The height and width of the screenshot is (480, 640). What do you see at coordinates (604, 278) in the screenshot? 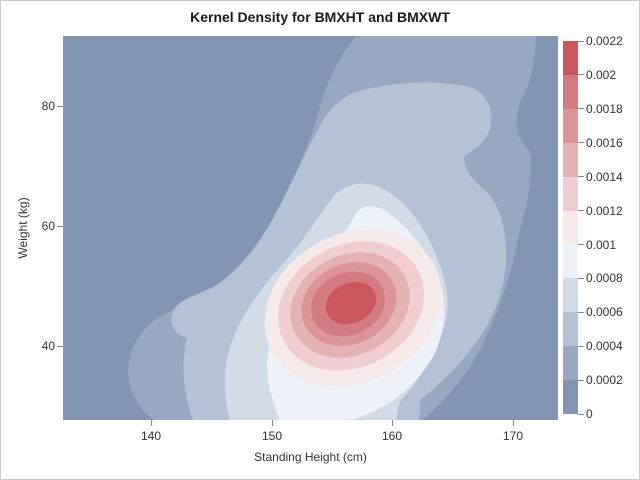
I see `colorbar-tick-label: 0.0008` at bounding box center [604, 278].